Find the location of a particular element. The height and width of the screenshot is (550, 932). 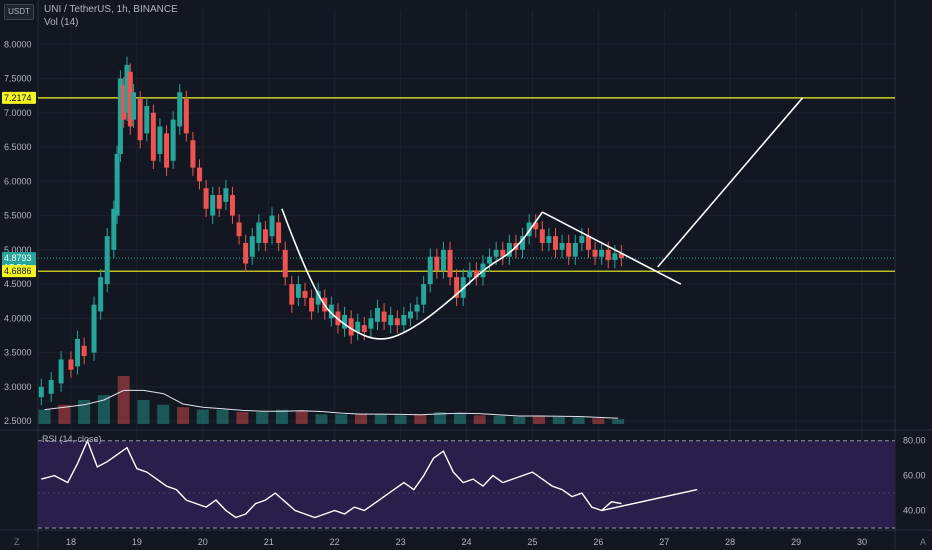

price-tick-label: 8.0000 is located at coordinates (18, 44).